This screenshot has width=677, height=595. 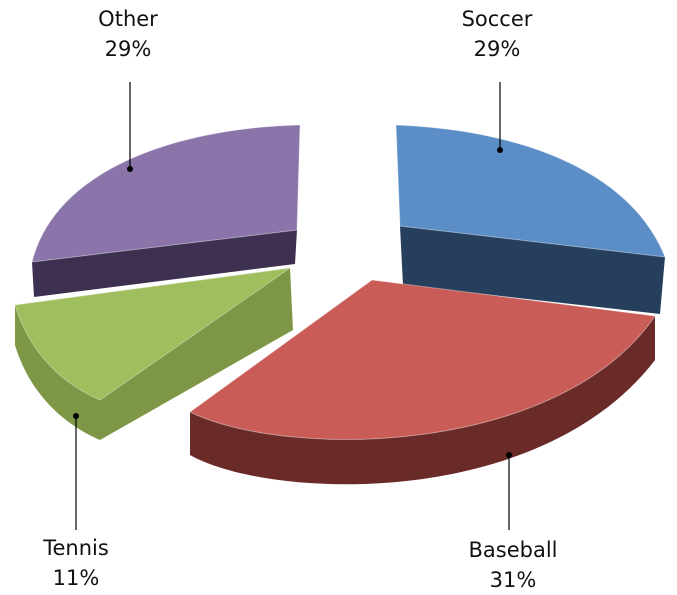 I want to click on data-label-baseball-name: Baseball, so click(x=513, y=550).